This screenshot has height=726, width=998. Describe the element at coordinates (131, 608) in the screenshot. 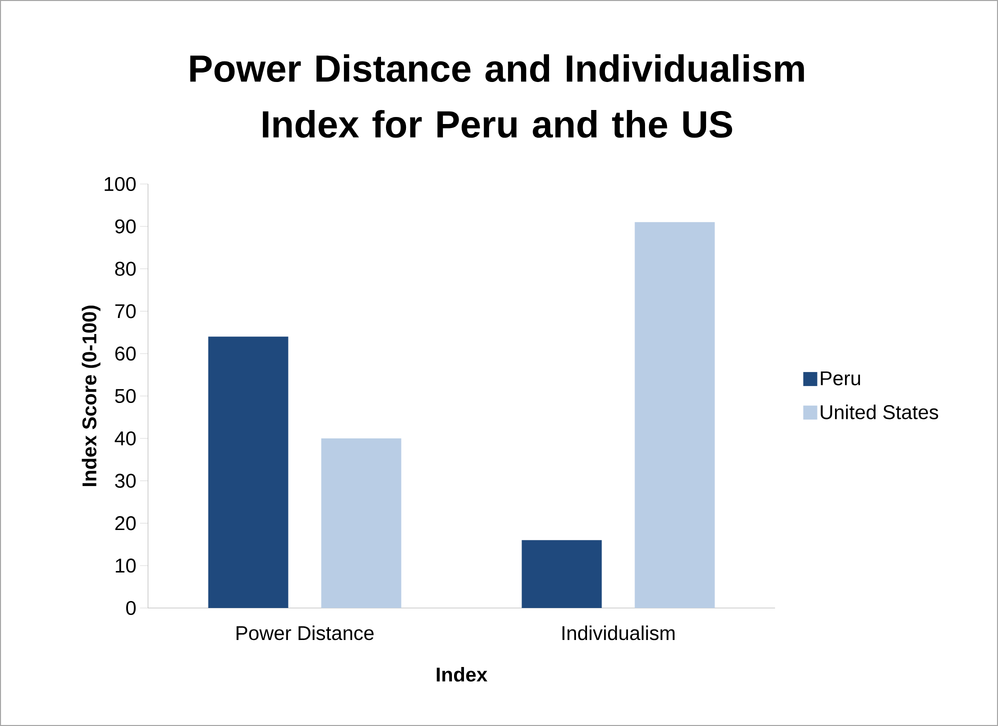

I see `y-tick-label: 0` at that location.